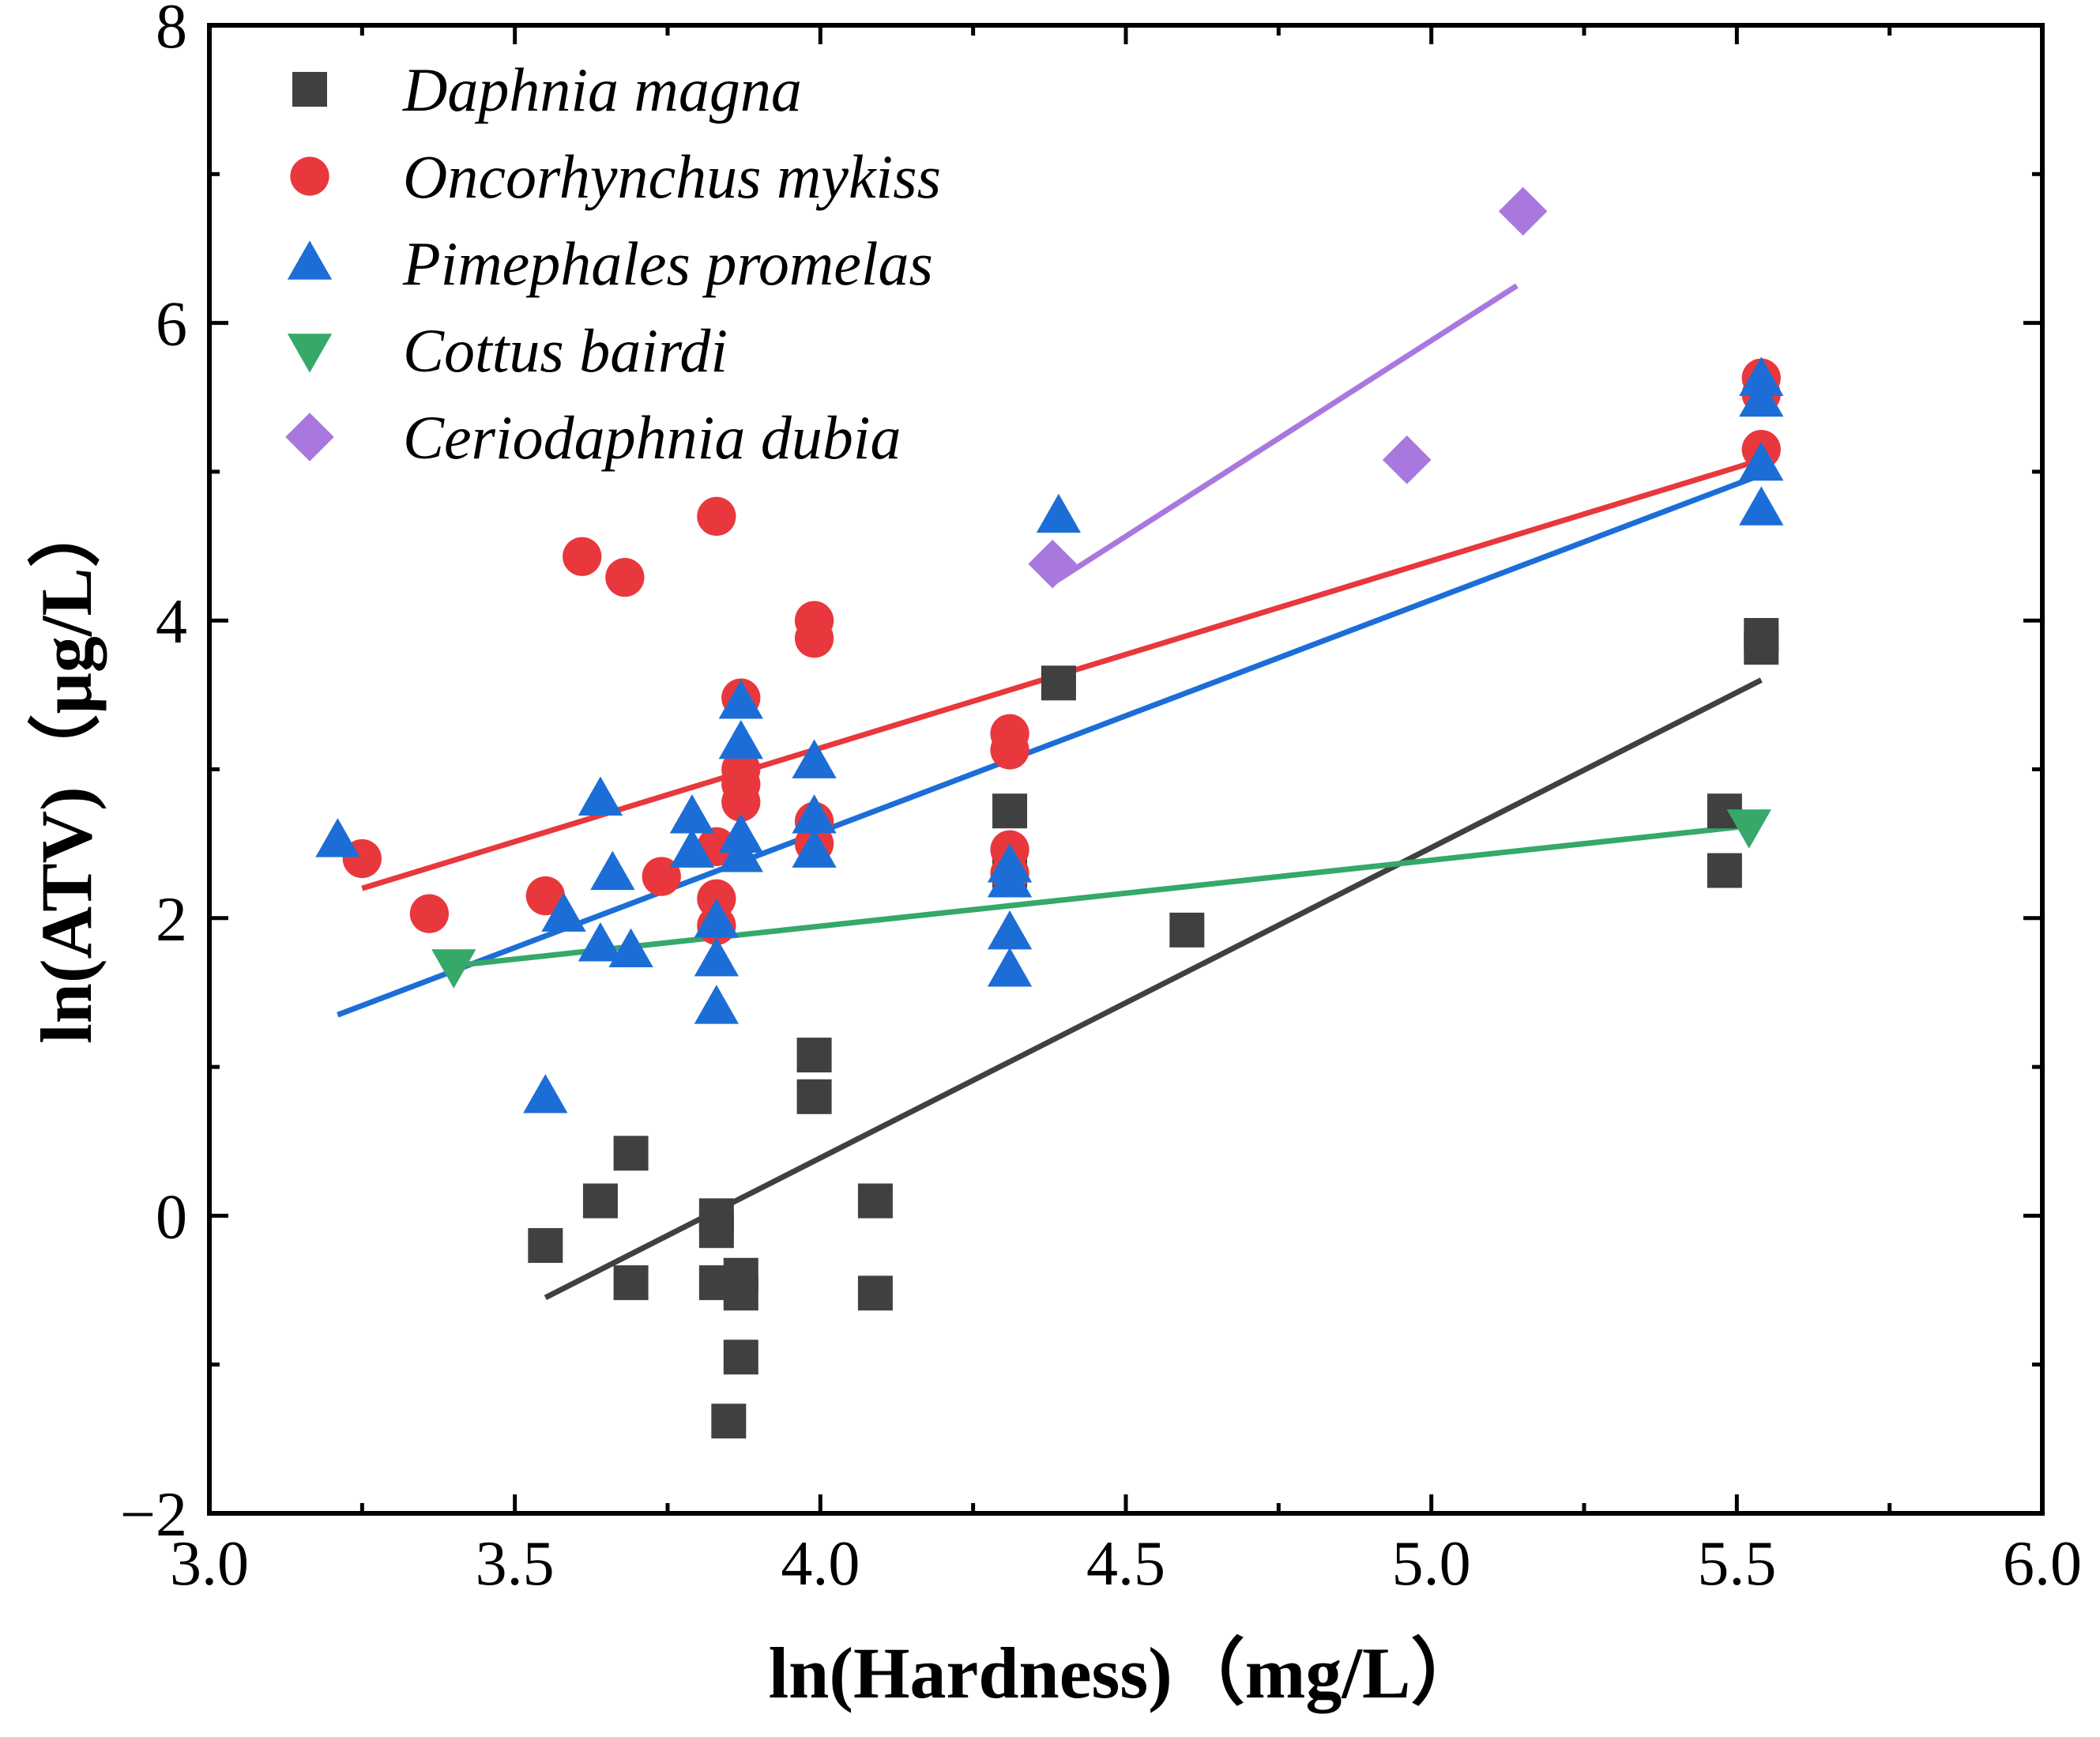 The width and height of the screenshot is (2100, 1737). I want to click on fit-line-ceriodaphnia-dubia, so click(1285, 435).